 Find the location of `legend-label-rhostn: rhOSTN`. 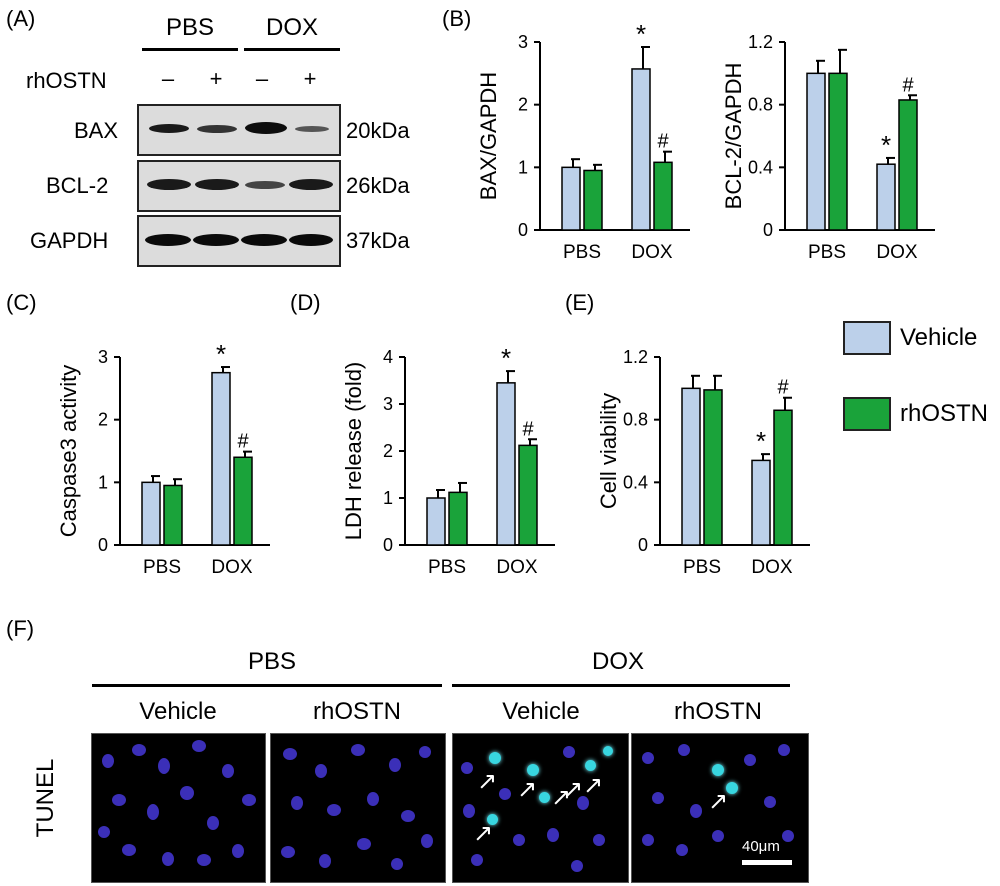

legend-label-rhostn: rhOSTN is located at coordinates (944, 413).